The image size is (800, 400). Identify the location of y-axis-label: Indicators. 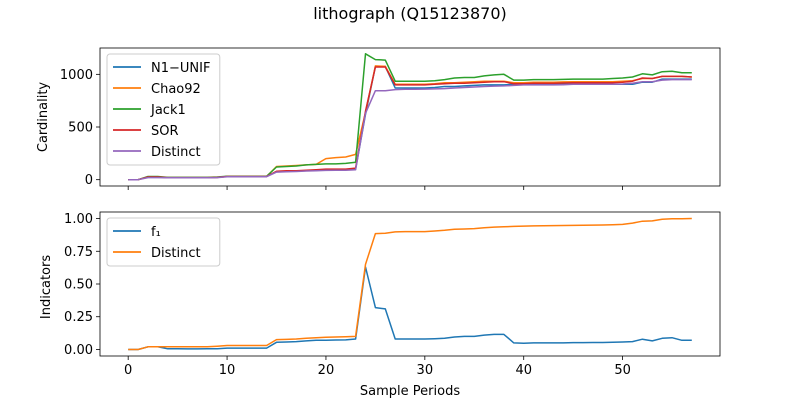
(46, 287).